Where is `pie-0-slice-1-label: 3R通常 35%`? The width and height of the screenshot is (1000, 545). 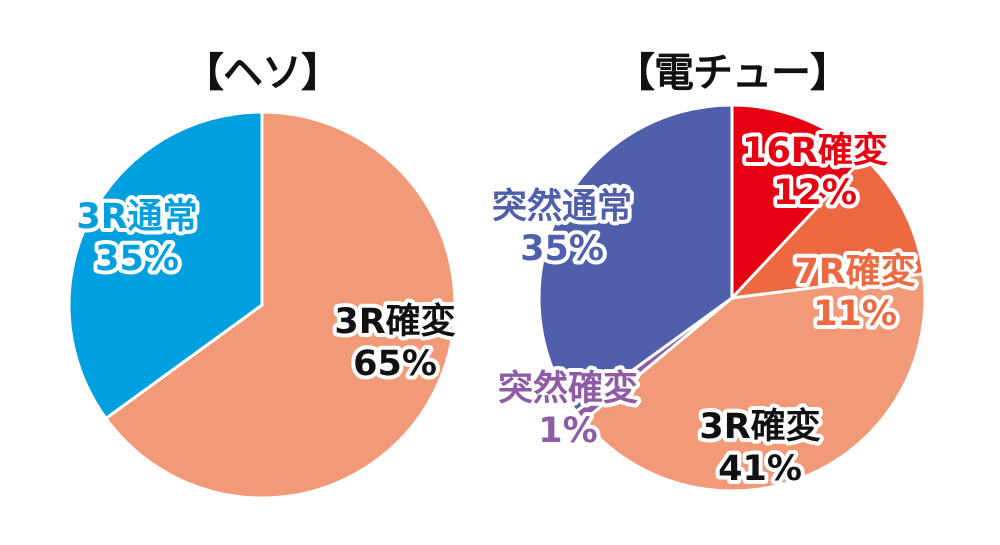 pie-0-slice-1-label: 3R通常 35% is located at coordinates (136, 238).